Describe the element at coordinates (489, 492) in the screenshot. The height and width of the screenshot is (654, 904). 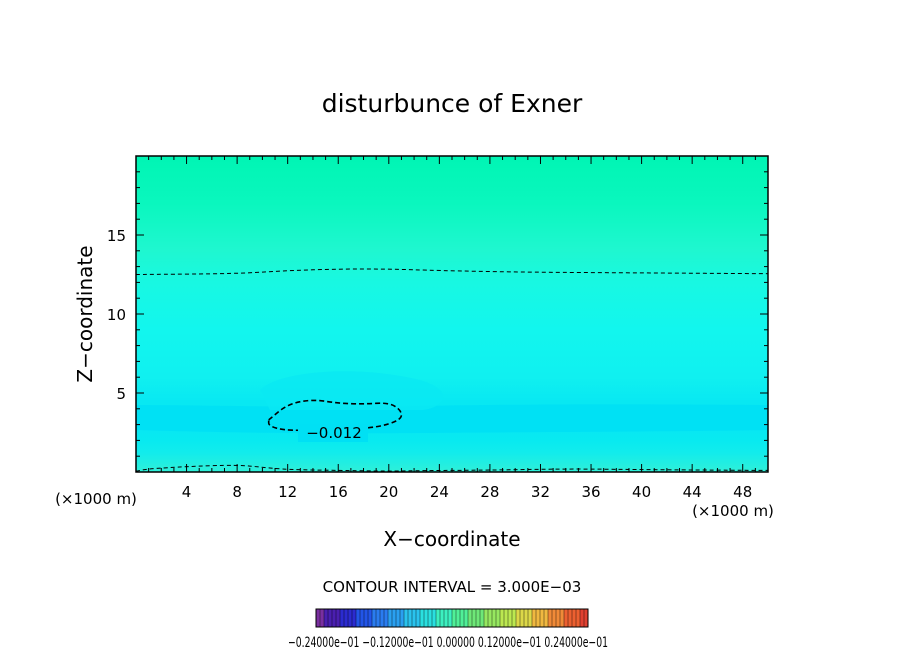
I see `x-tick-label: 28` at that location.